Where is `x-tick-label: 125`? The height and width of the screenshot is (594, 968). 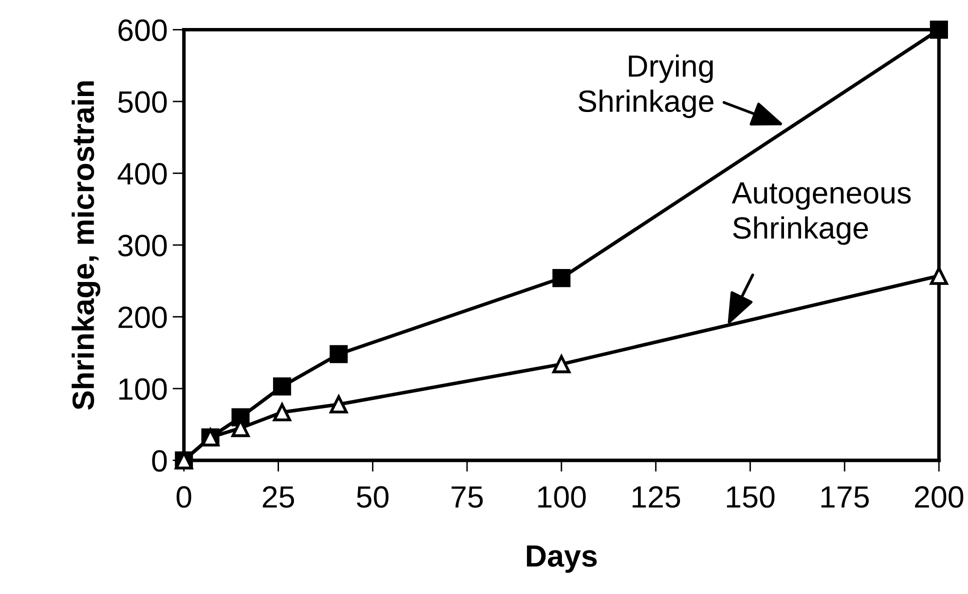 x-tick-label: 125 is located at coordinates (656, 497).